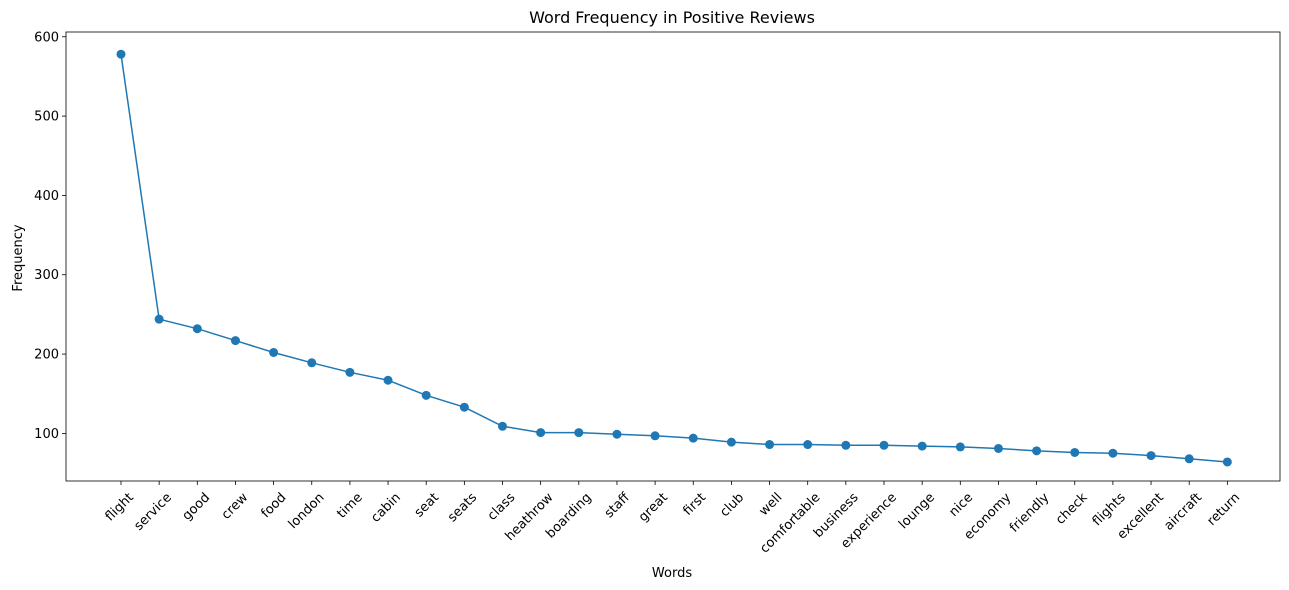 The width and height of the screenshot is (1289, 590). Describe the element at coordinates (618, 505) in the screenshot. I see `x-tick-label: staff` at that location.